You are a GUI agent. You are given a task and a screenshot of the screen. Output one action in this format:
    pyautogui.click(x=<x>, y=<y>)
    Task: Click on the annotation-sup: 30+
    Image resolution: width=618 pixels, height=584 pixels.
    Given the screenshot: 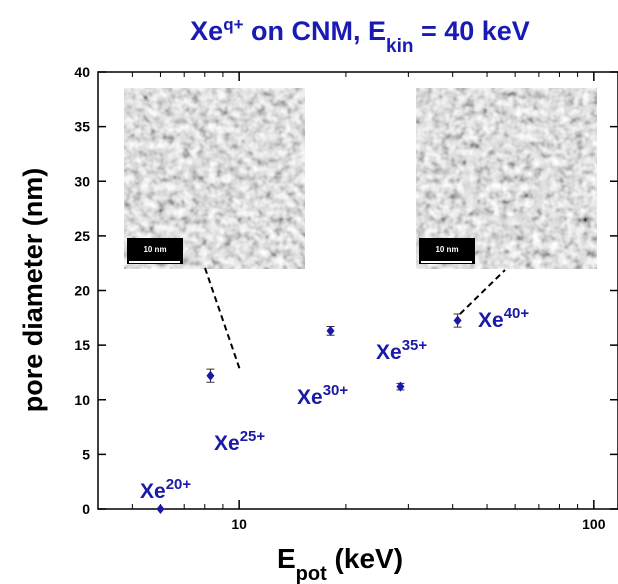 What is the action you would take?
    pyautogui.click(x=336, y=390)
    